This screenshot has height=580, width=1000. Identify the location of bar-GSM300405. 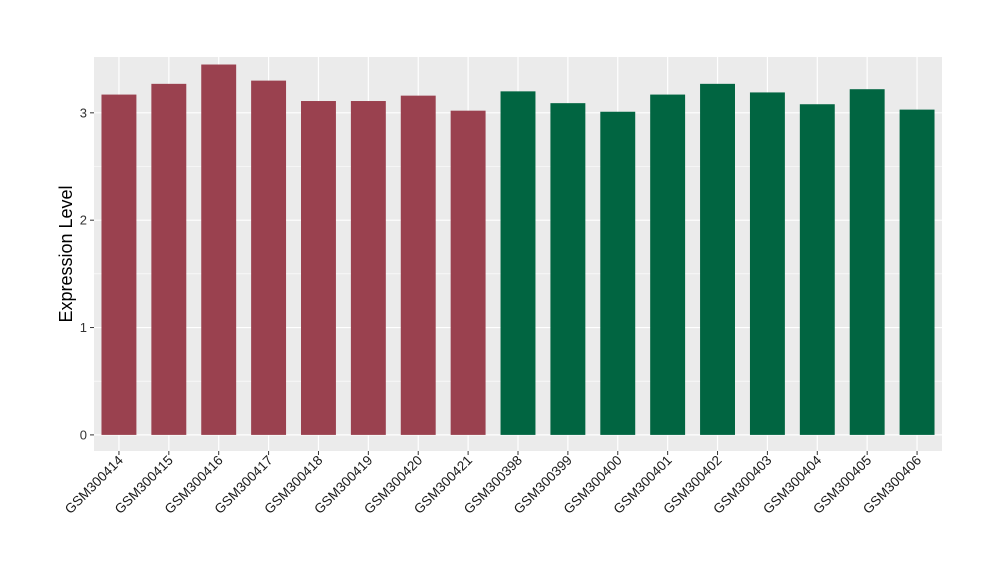
(867, 262).